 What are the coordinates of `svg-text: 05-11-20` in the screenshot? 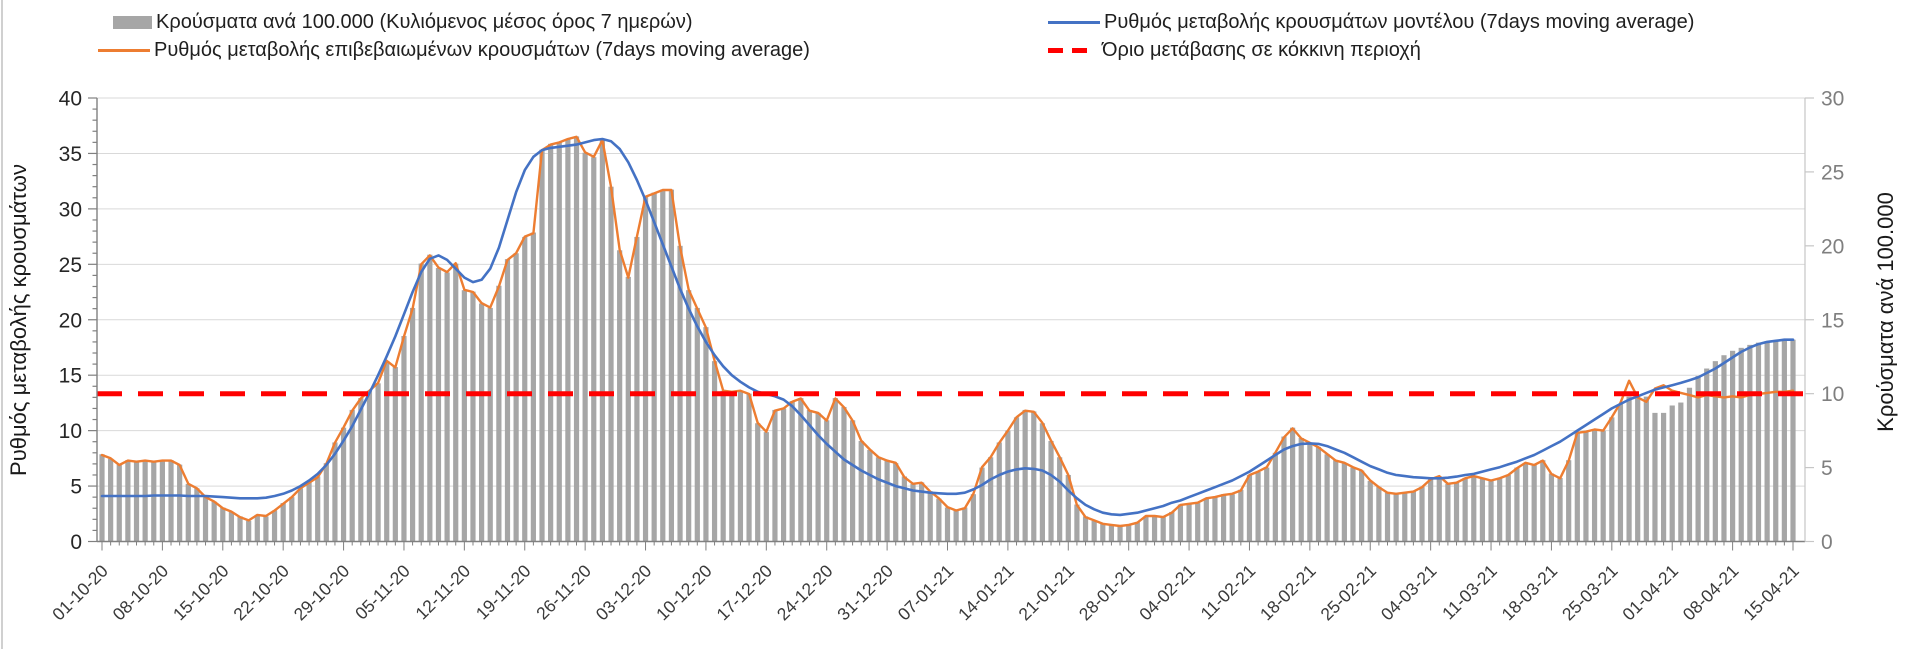 It's located at (382, 592).